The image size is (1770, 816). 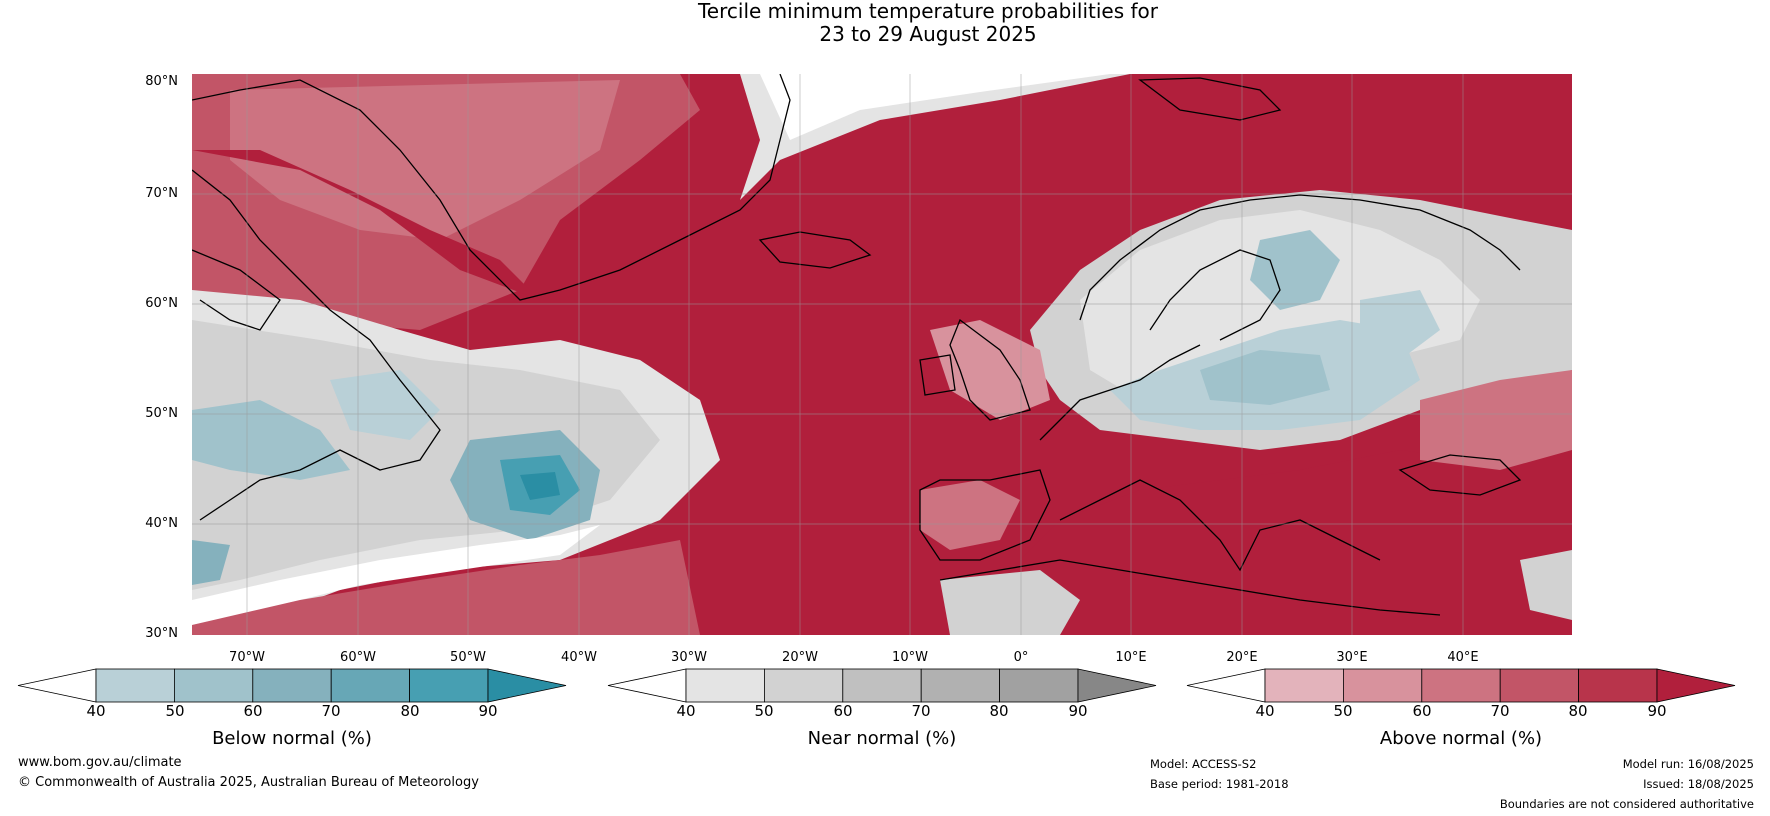 I want to click on website-link: www.bom.gov.au/climate, so click(x=100, y=762).